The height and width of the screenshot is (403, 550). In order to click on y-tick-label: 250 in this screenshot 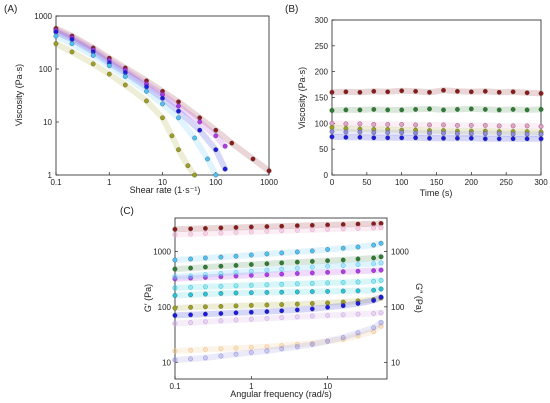, I will do `click(322, 46)`.